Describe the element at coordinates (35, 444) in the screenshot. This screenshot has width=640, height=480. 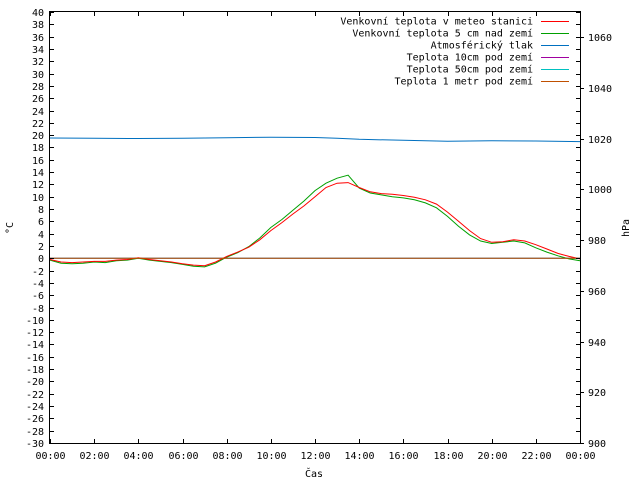
I see `y-tick-label: -30` at that location.